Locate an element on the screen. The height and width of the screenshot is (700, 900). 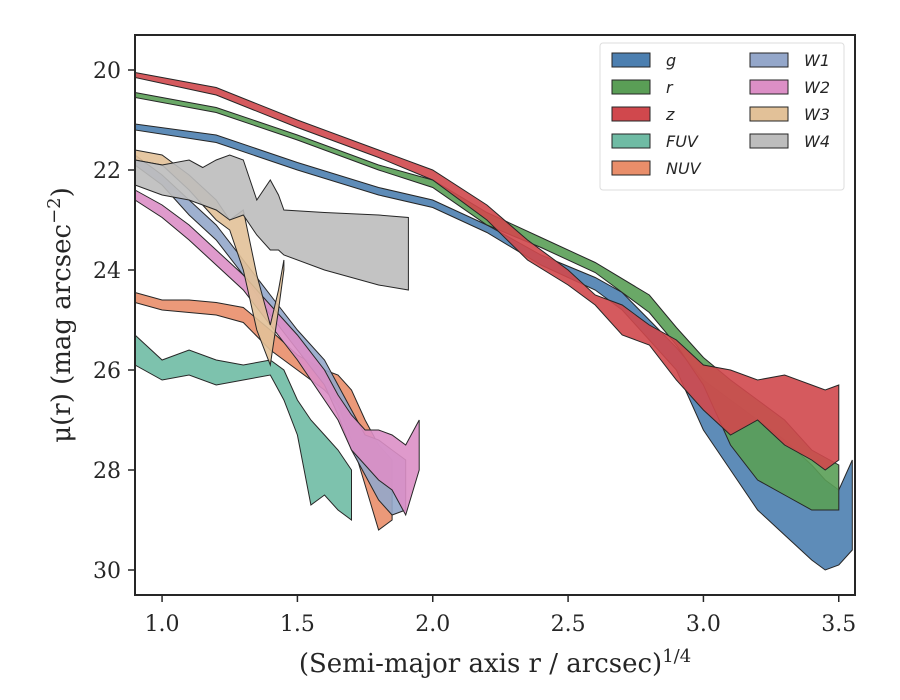
series-band-w2 is located at coordinates (277, 353).